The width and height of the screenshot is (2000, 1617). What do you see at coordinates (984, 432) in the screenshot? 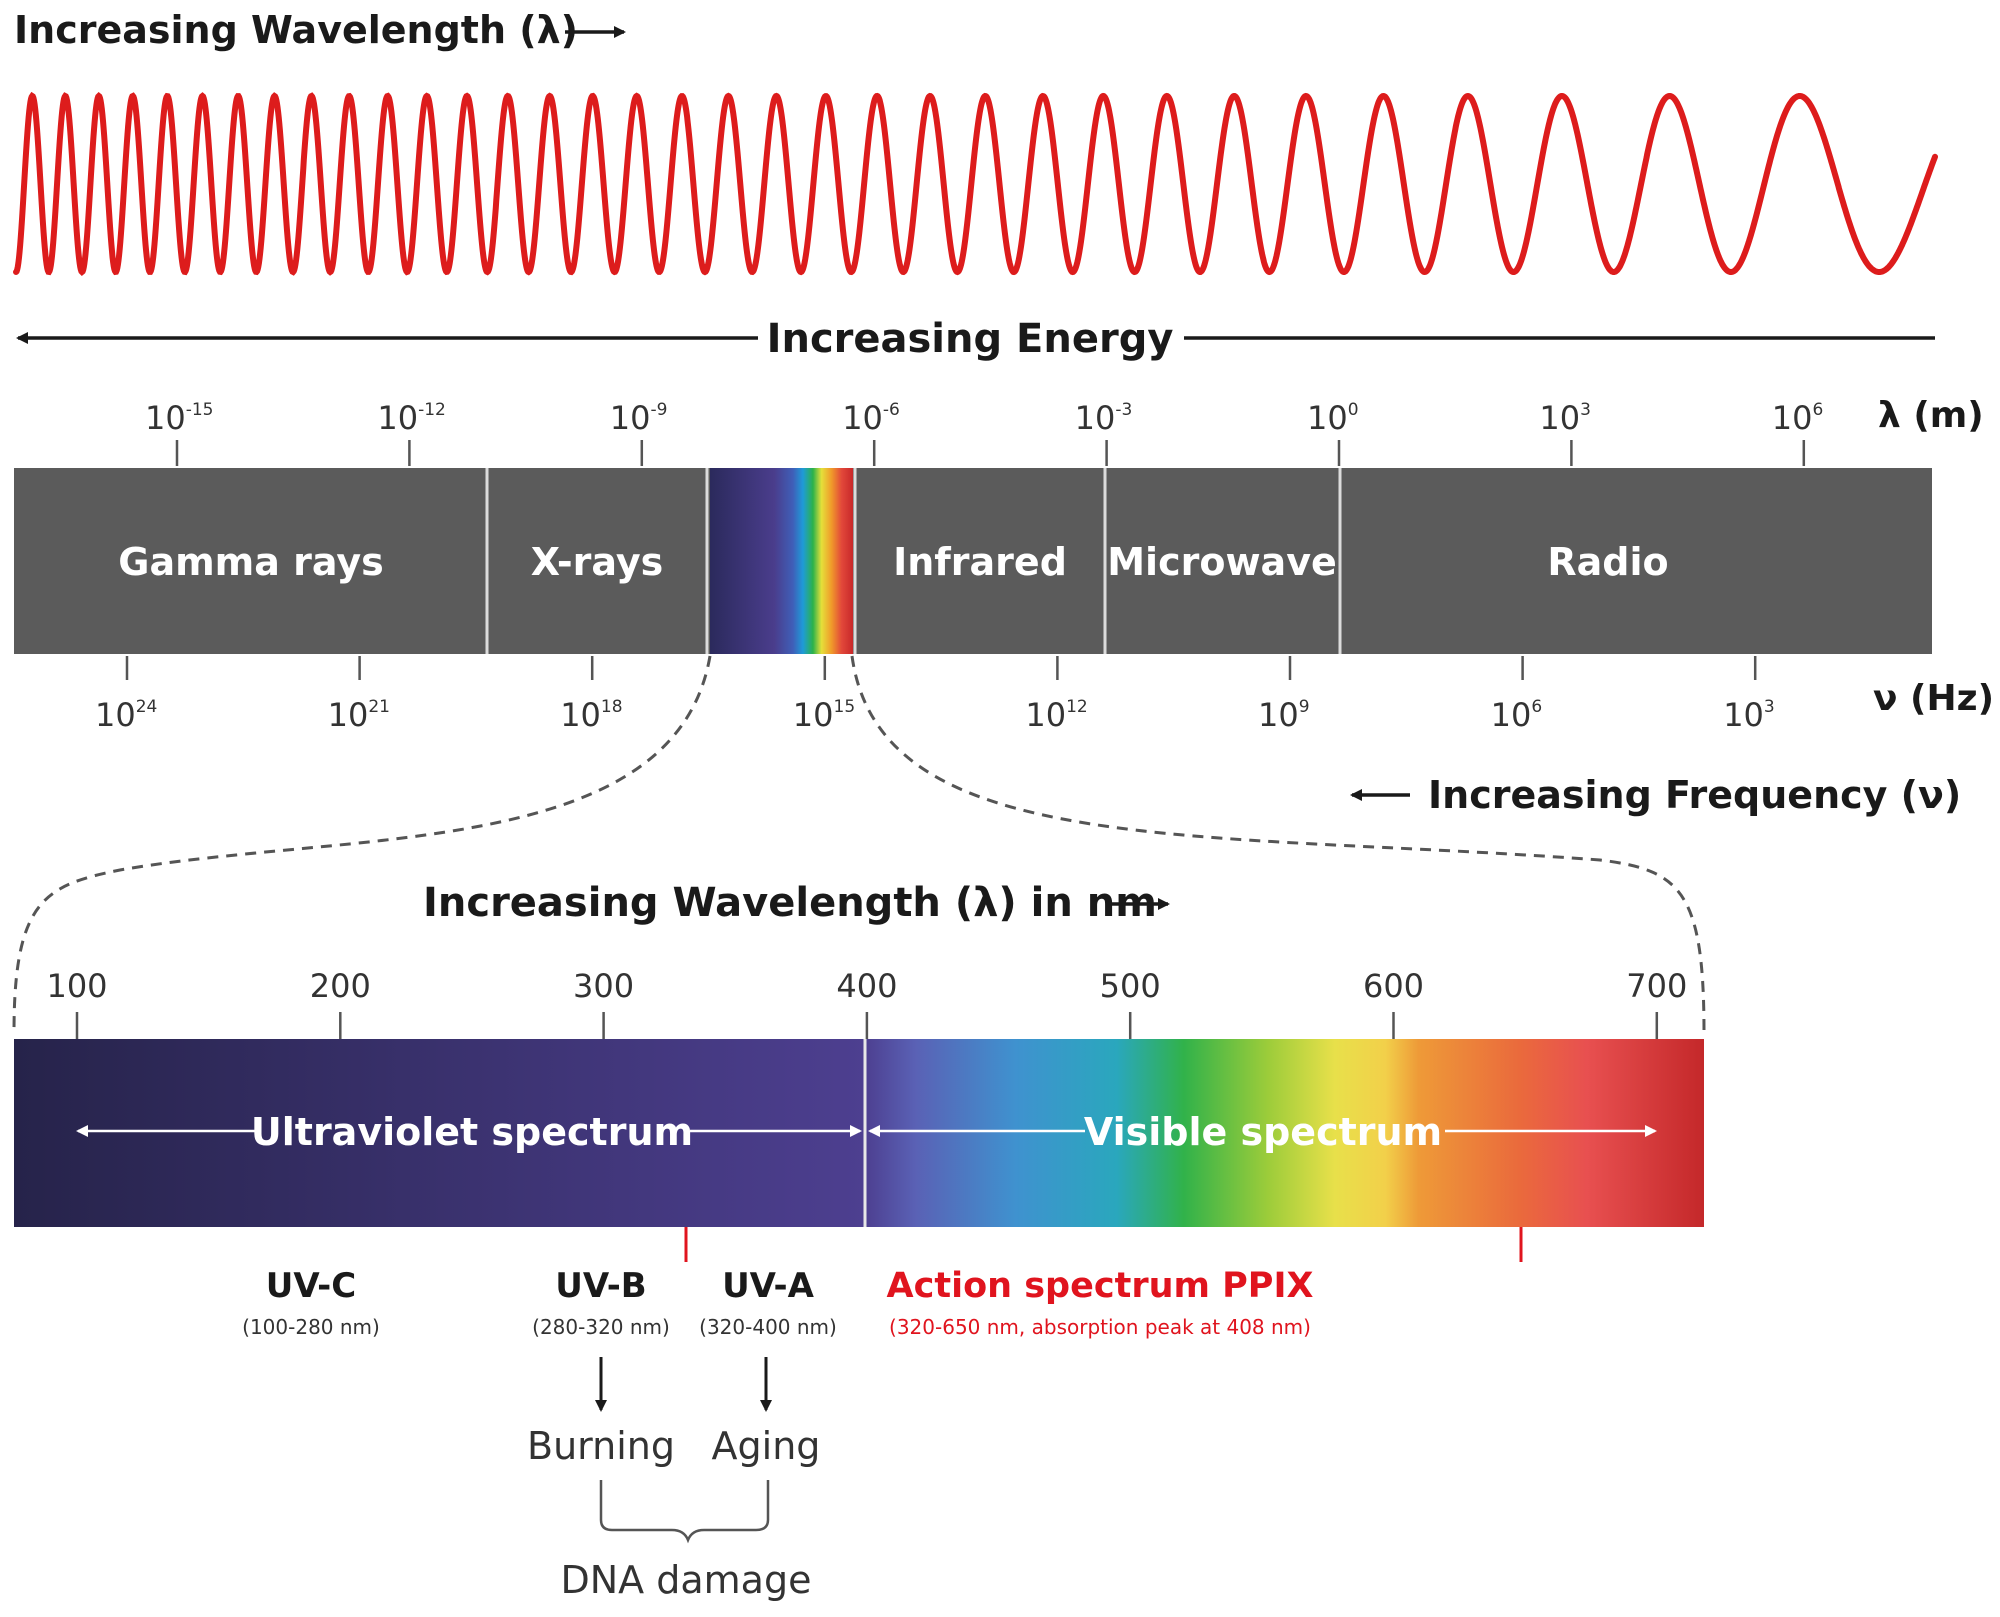
I see `lambda-tick-labels: 10⁻¹⁵ 10⁻¹² 10⁻⁹ 10⁻⁶ 10⁻³ 10⁰ 10³ 10⁶` at bounding box center [984, 432].